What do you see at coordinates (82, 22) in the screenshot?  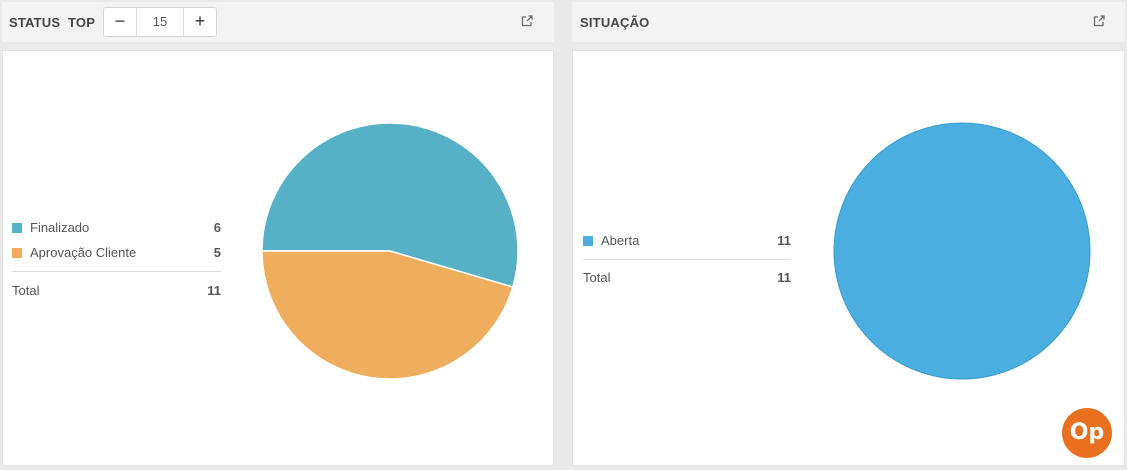 I see `top-label: TOP` at bounding box center [82, 22].